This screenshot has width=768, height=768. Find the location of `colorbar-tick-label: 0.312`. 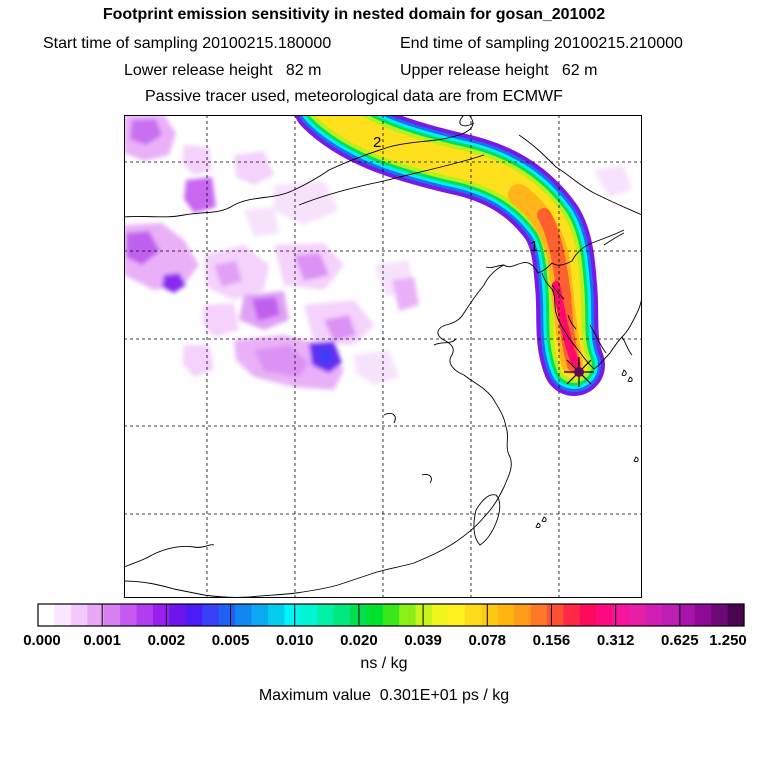

colorbar-tick-label: 0.312 is located at coordinates (616, 640).